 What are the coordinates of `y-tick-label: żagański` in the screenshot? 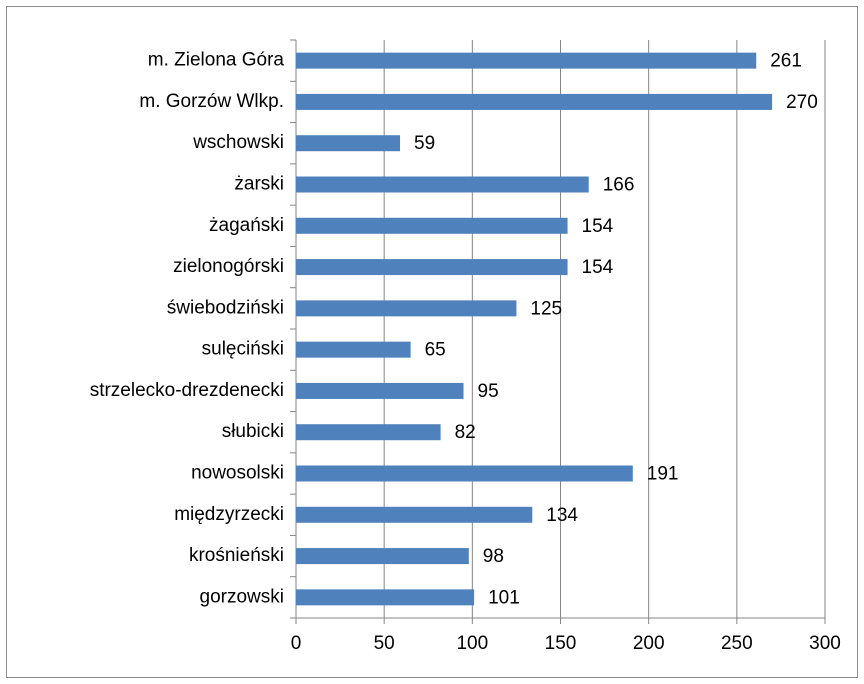 It's located at (246, 225).